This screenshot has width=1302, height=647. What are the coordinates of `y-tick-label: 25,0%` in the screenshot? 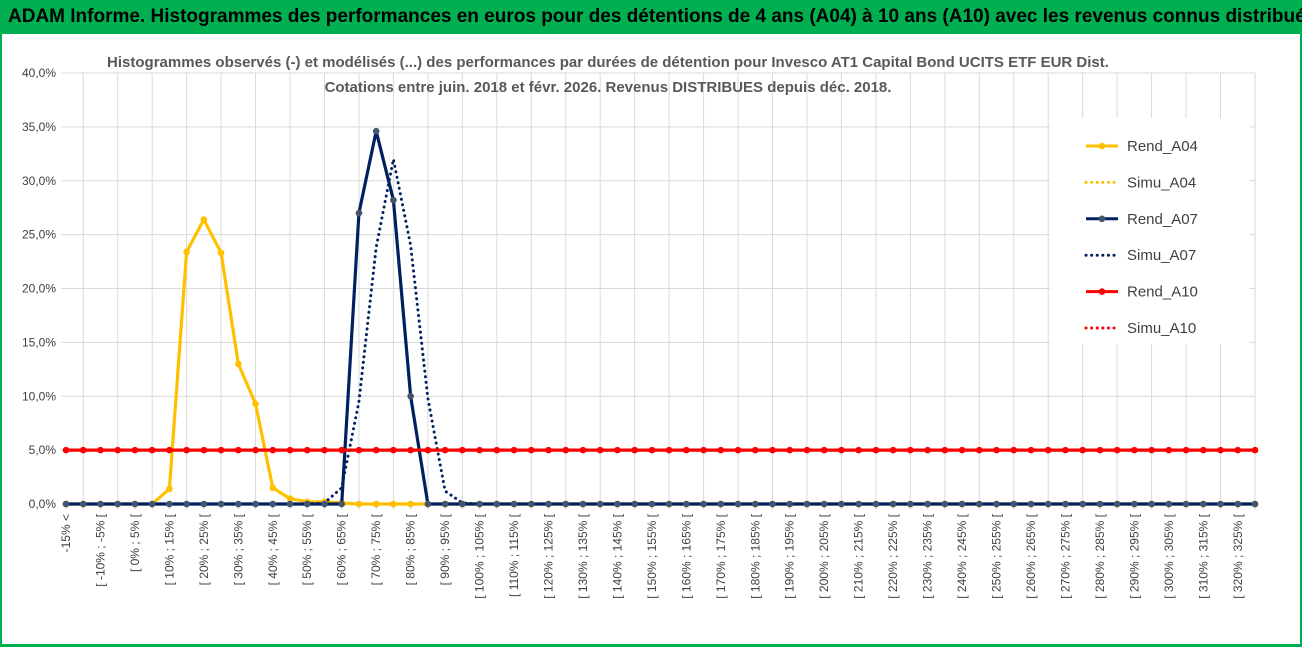 It's located at (39, 235).